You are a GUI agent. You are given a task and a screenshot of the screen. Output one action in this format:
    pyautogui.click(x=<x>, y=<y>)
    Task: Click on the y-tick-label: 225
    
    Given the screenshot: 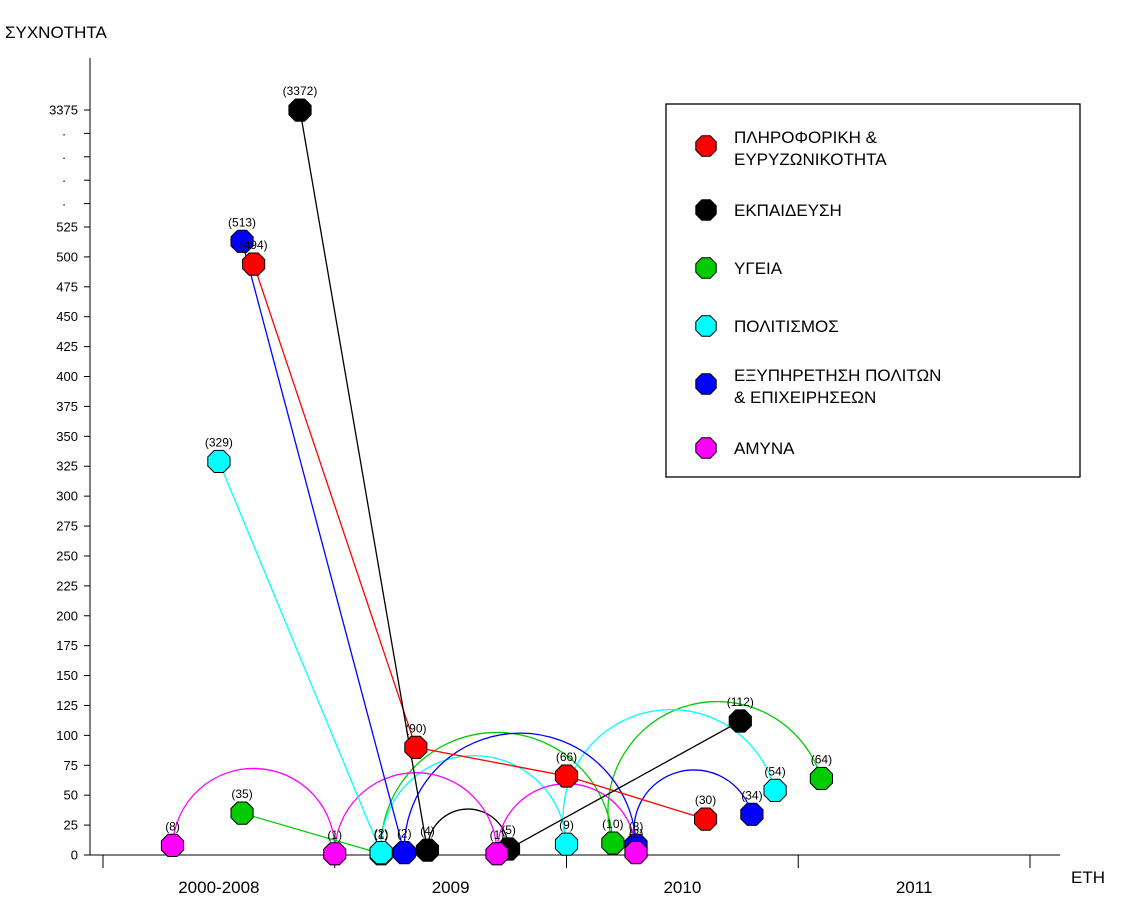 What is the action you would take?
    pyautogui.click(x=67, y=585)
    